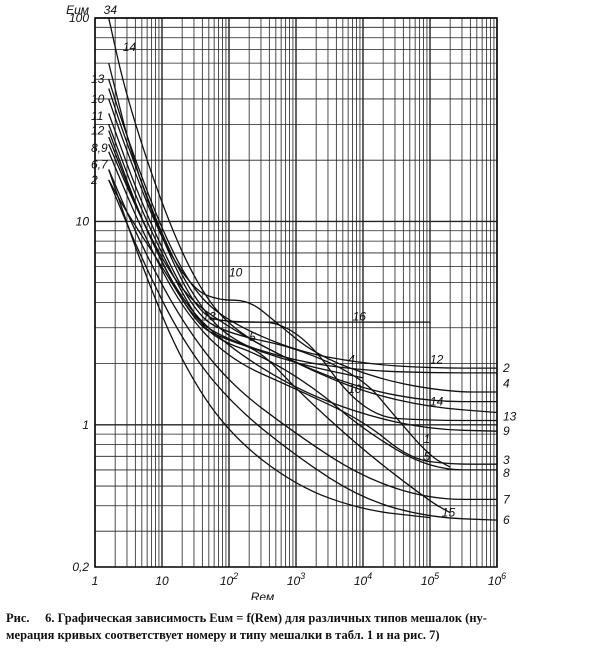  Describe the element at coordinates (507, 499) in the screenshot. I see `curve-label: 7` at that location.